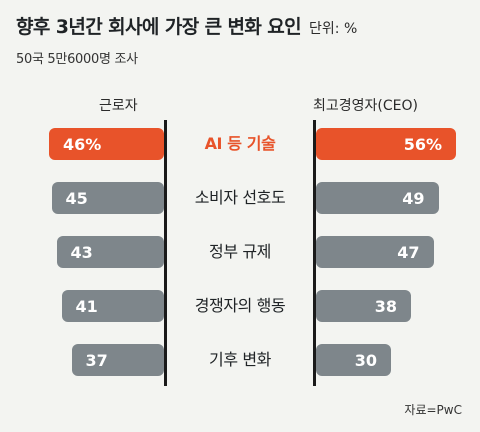 Image resolution: width=480 pixels, height=432 pixels. What do you see at coordinates (110, 252) in the screenshot?
I see `bar-workers-2: 43` at bounding box center [110, 252].